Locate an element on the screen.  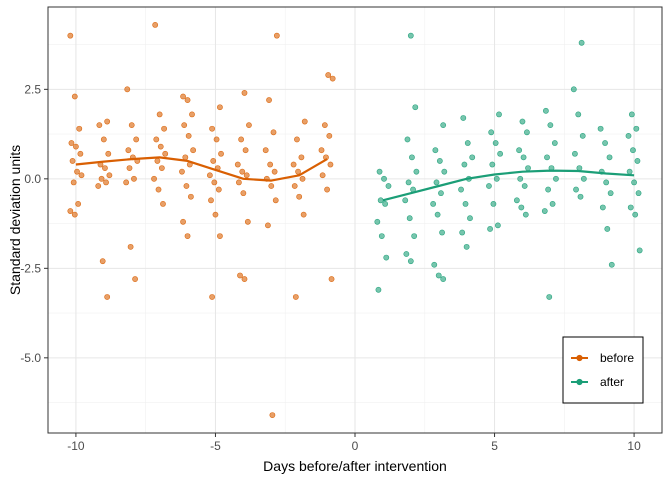
trend-line-after is located at coordinates (508, 185).